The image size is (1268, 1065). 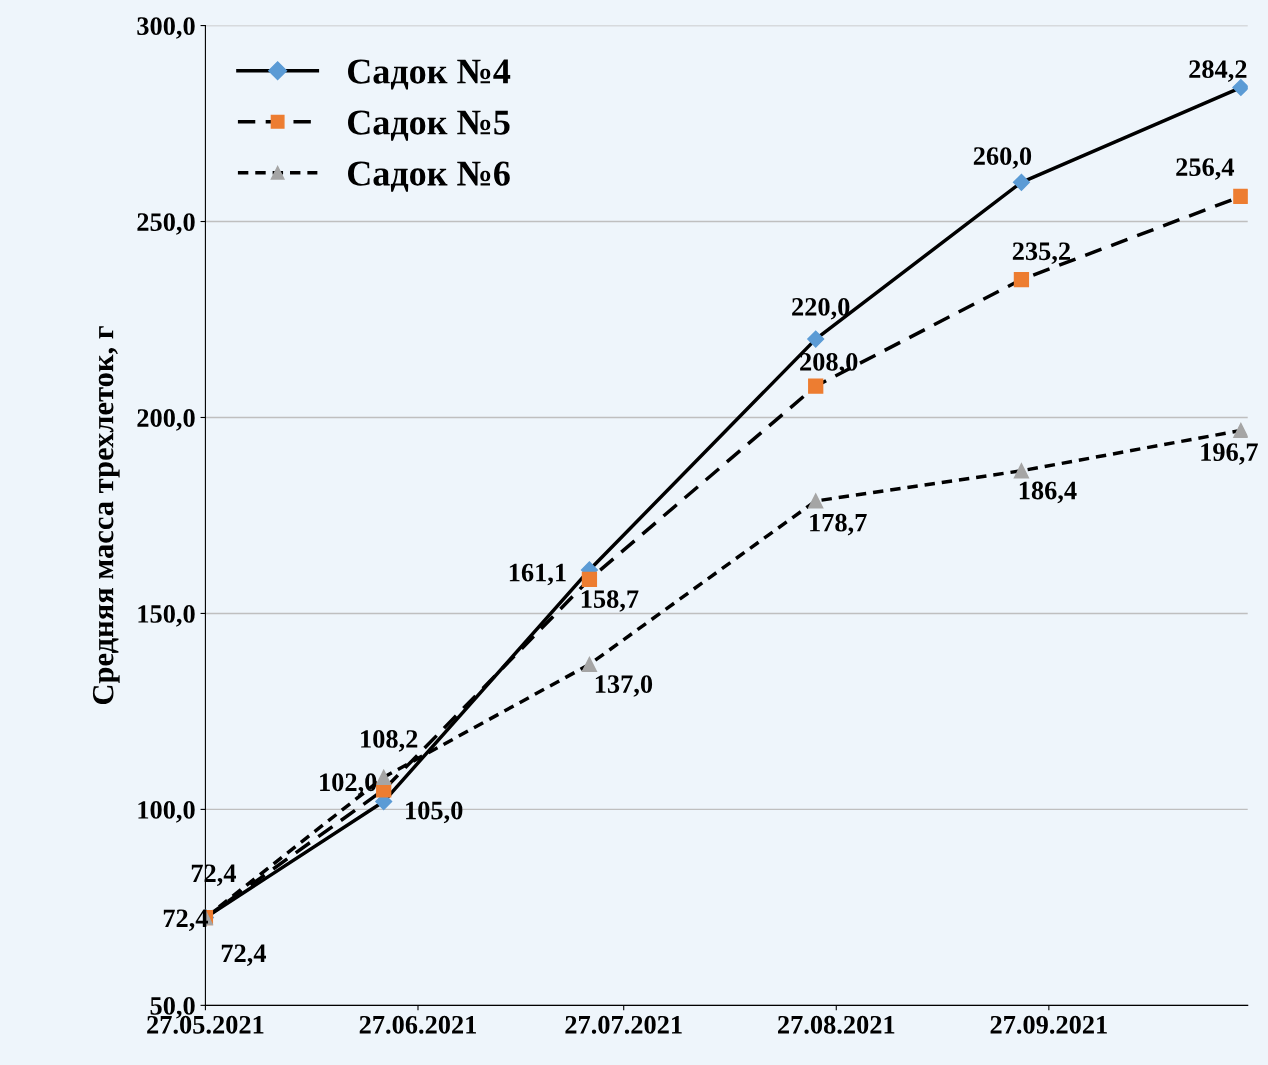 What do you see at coordinates (838, 524) in the screenshot?
I see `data-label: 178,7` at bounding box center [838, 524].